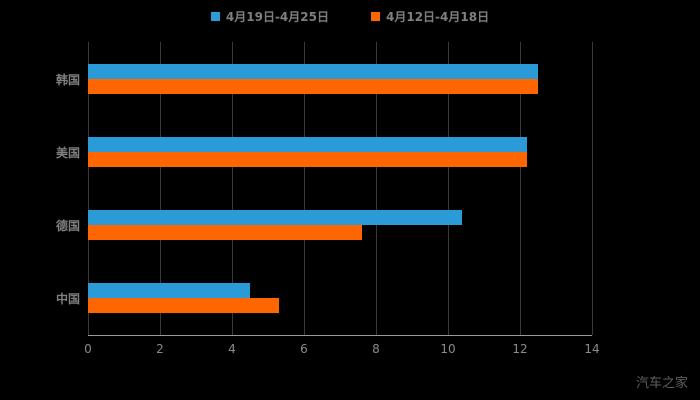 This screenshot has height=400, width=700. What do you see at coordinates (438, 17) in the screenshot?
I see `legend-label-series-2: 4月12日-4月18日` at bounding box center [438, 17].